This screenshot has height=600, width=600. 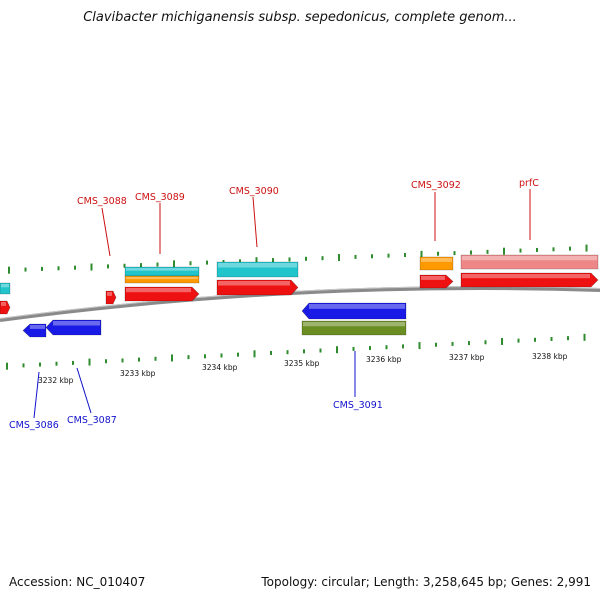 What do you see at coordinates (5, 288) in the screenshot?
I see `gene-feature-partial` at bounding box center [5, 288].